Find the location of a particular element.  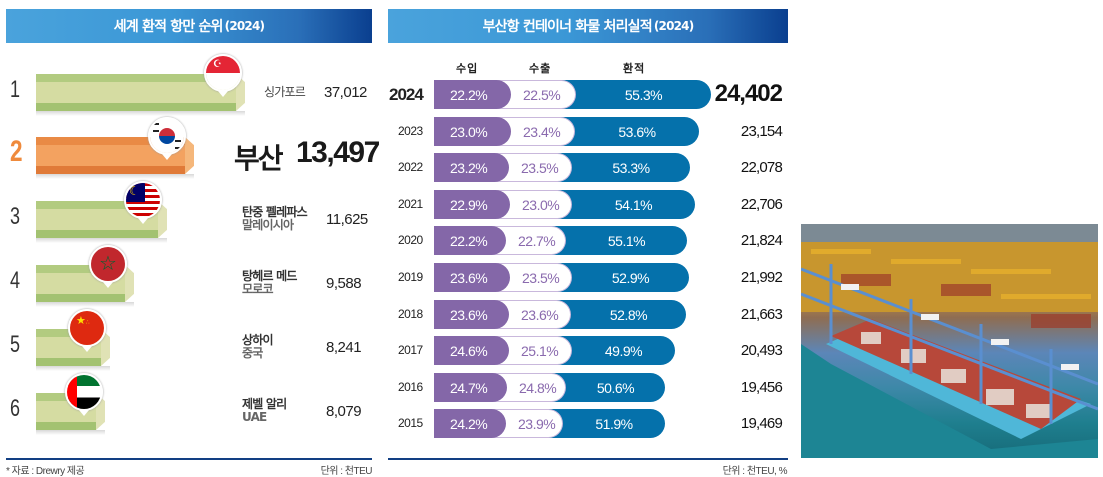

segment-label: 23.2% is located at coordinates (469, 167).